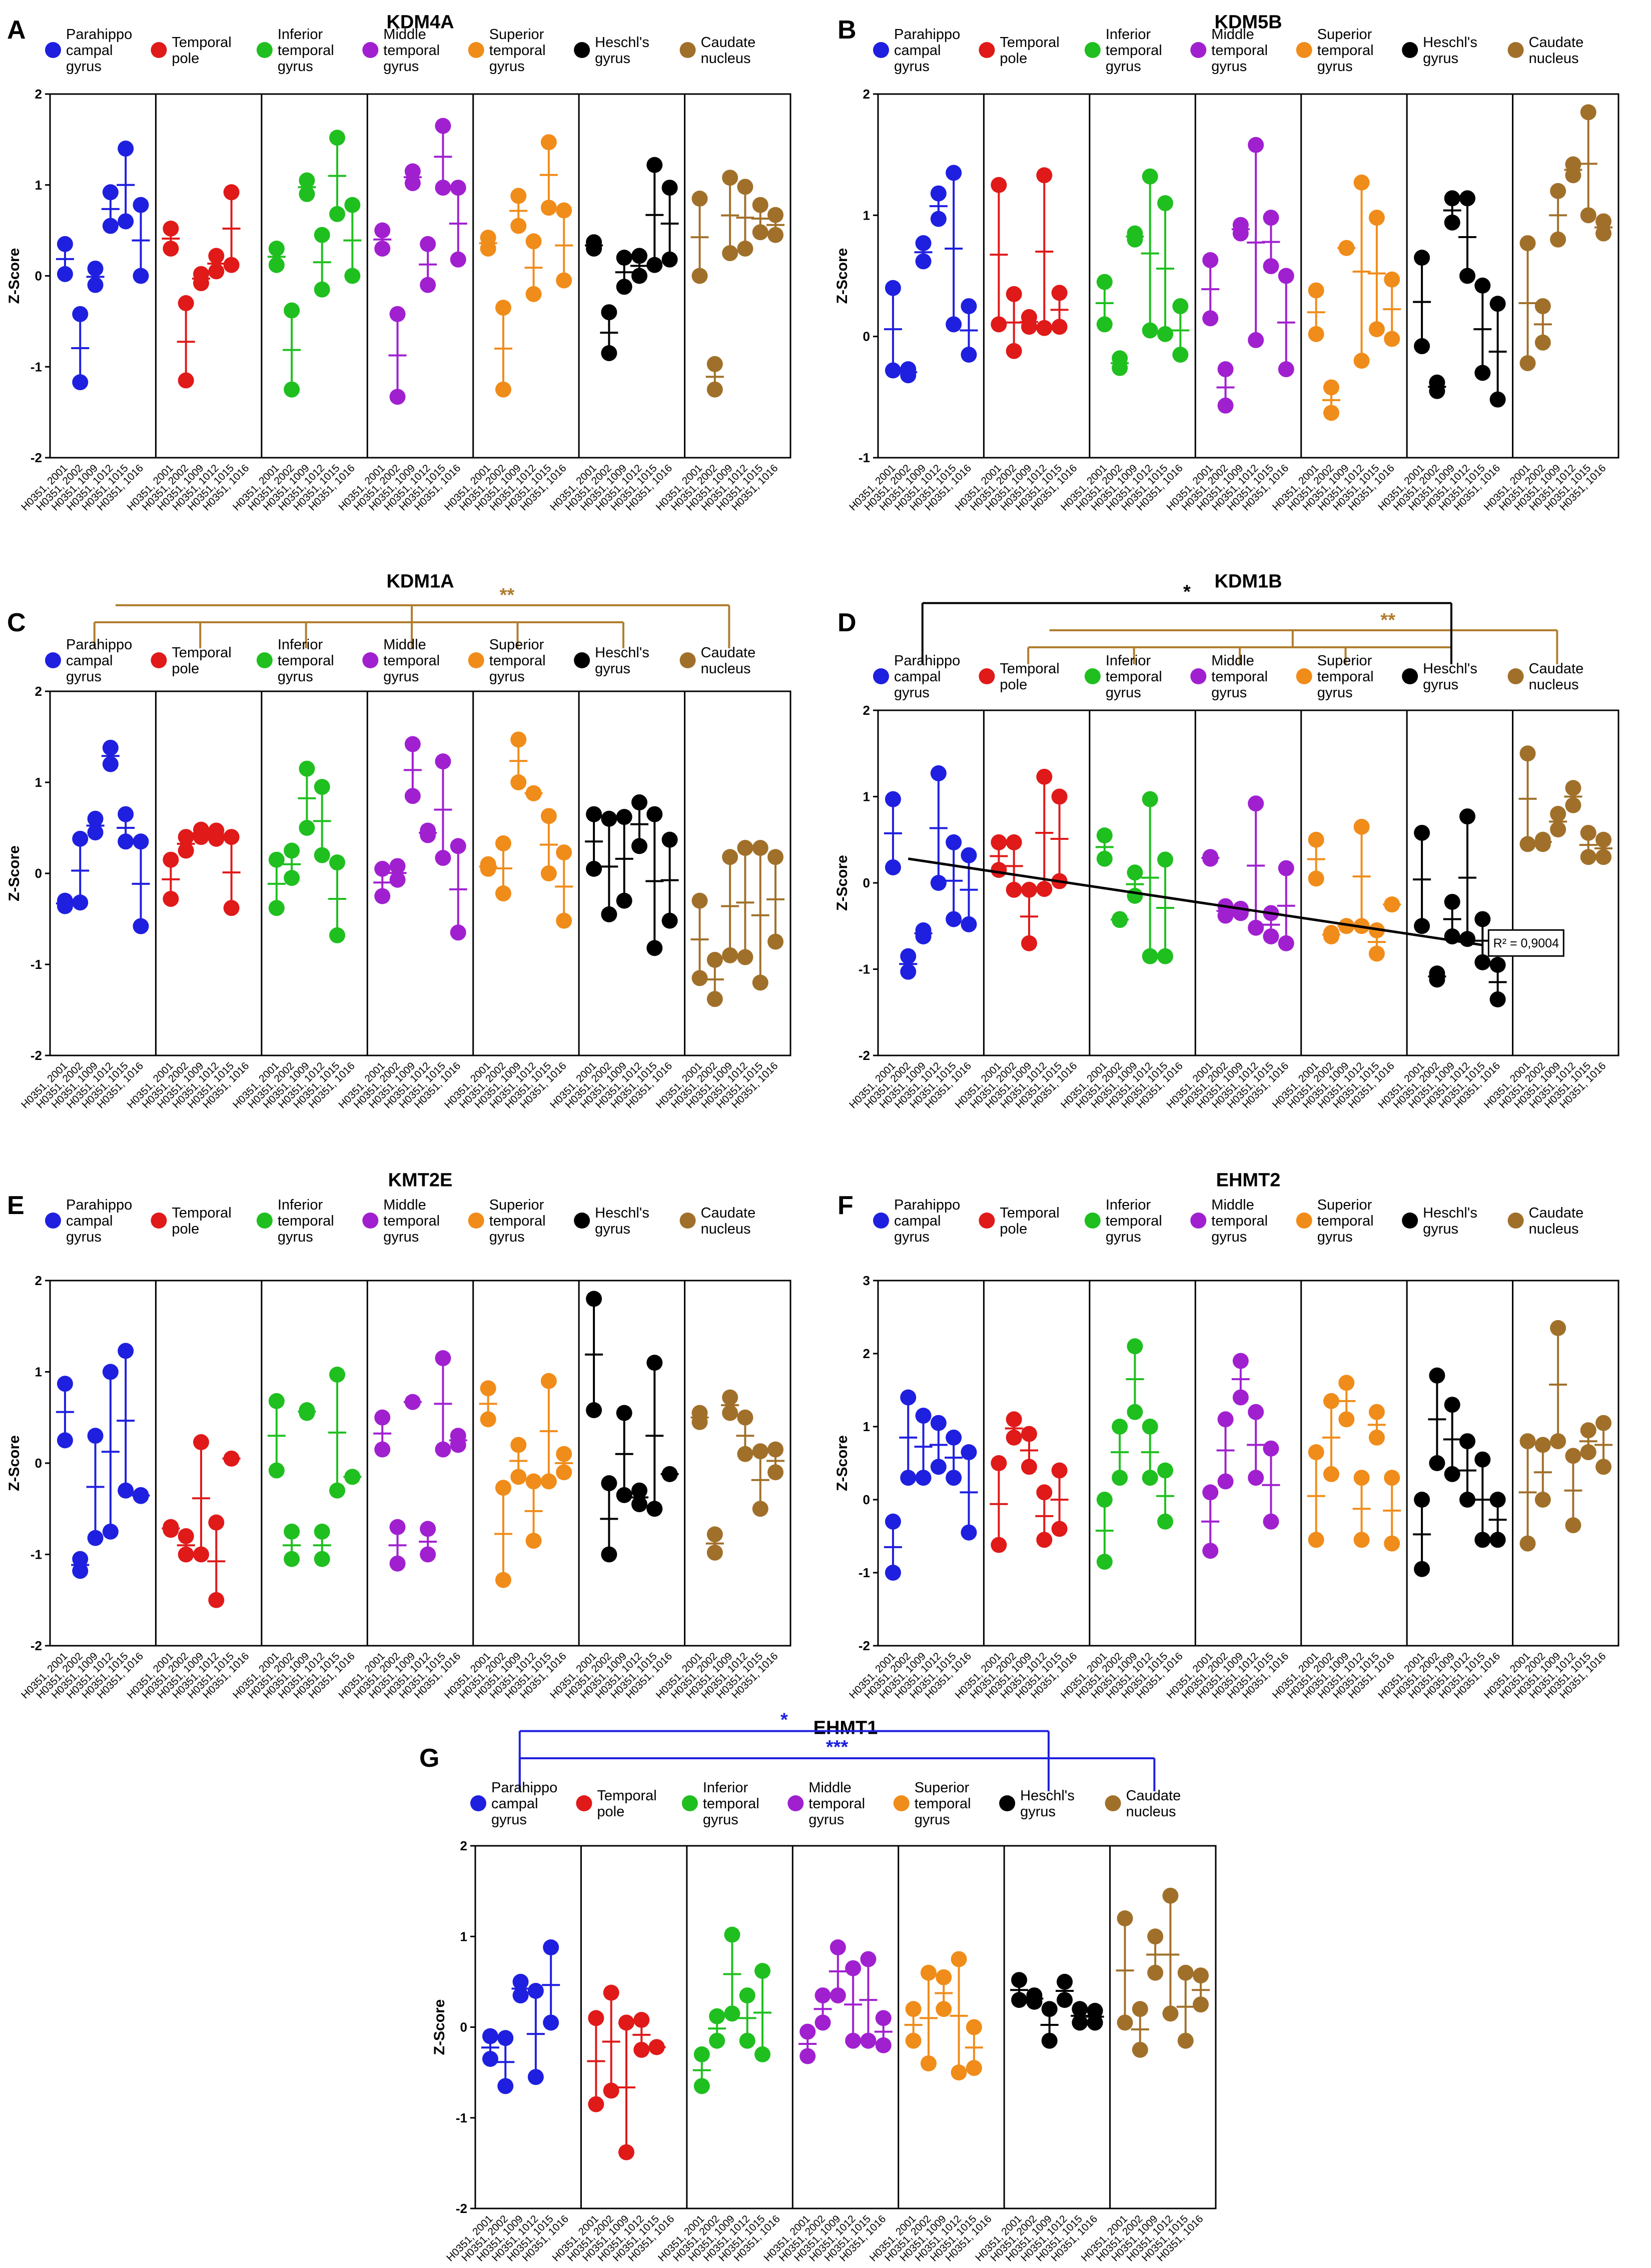 Image resolution: width=1651 pixels, height=2268 pixels. What do you see at coordinates (866, 336) in the screenshot?
I see `y-tick-label: 0` at bounding box center [866, 336].